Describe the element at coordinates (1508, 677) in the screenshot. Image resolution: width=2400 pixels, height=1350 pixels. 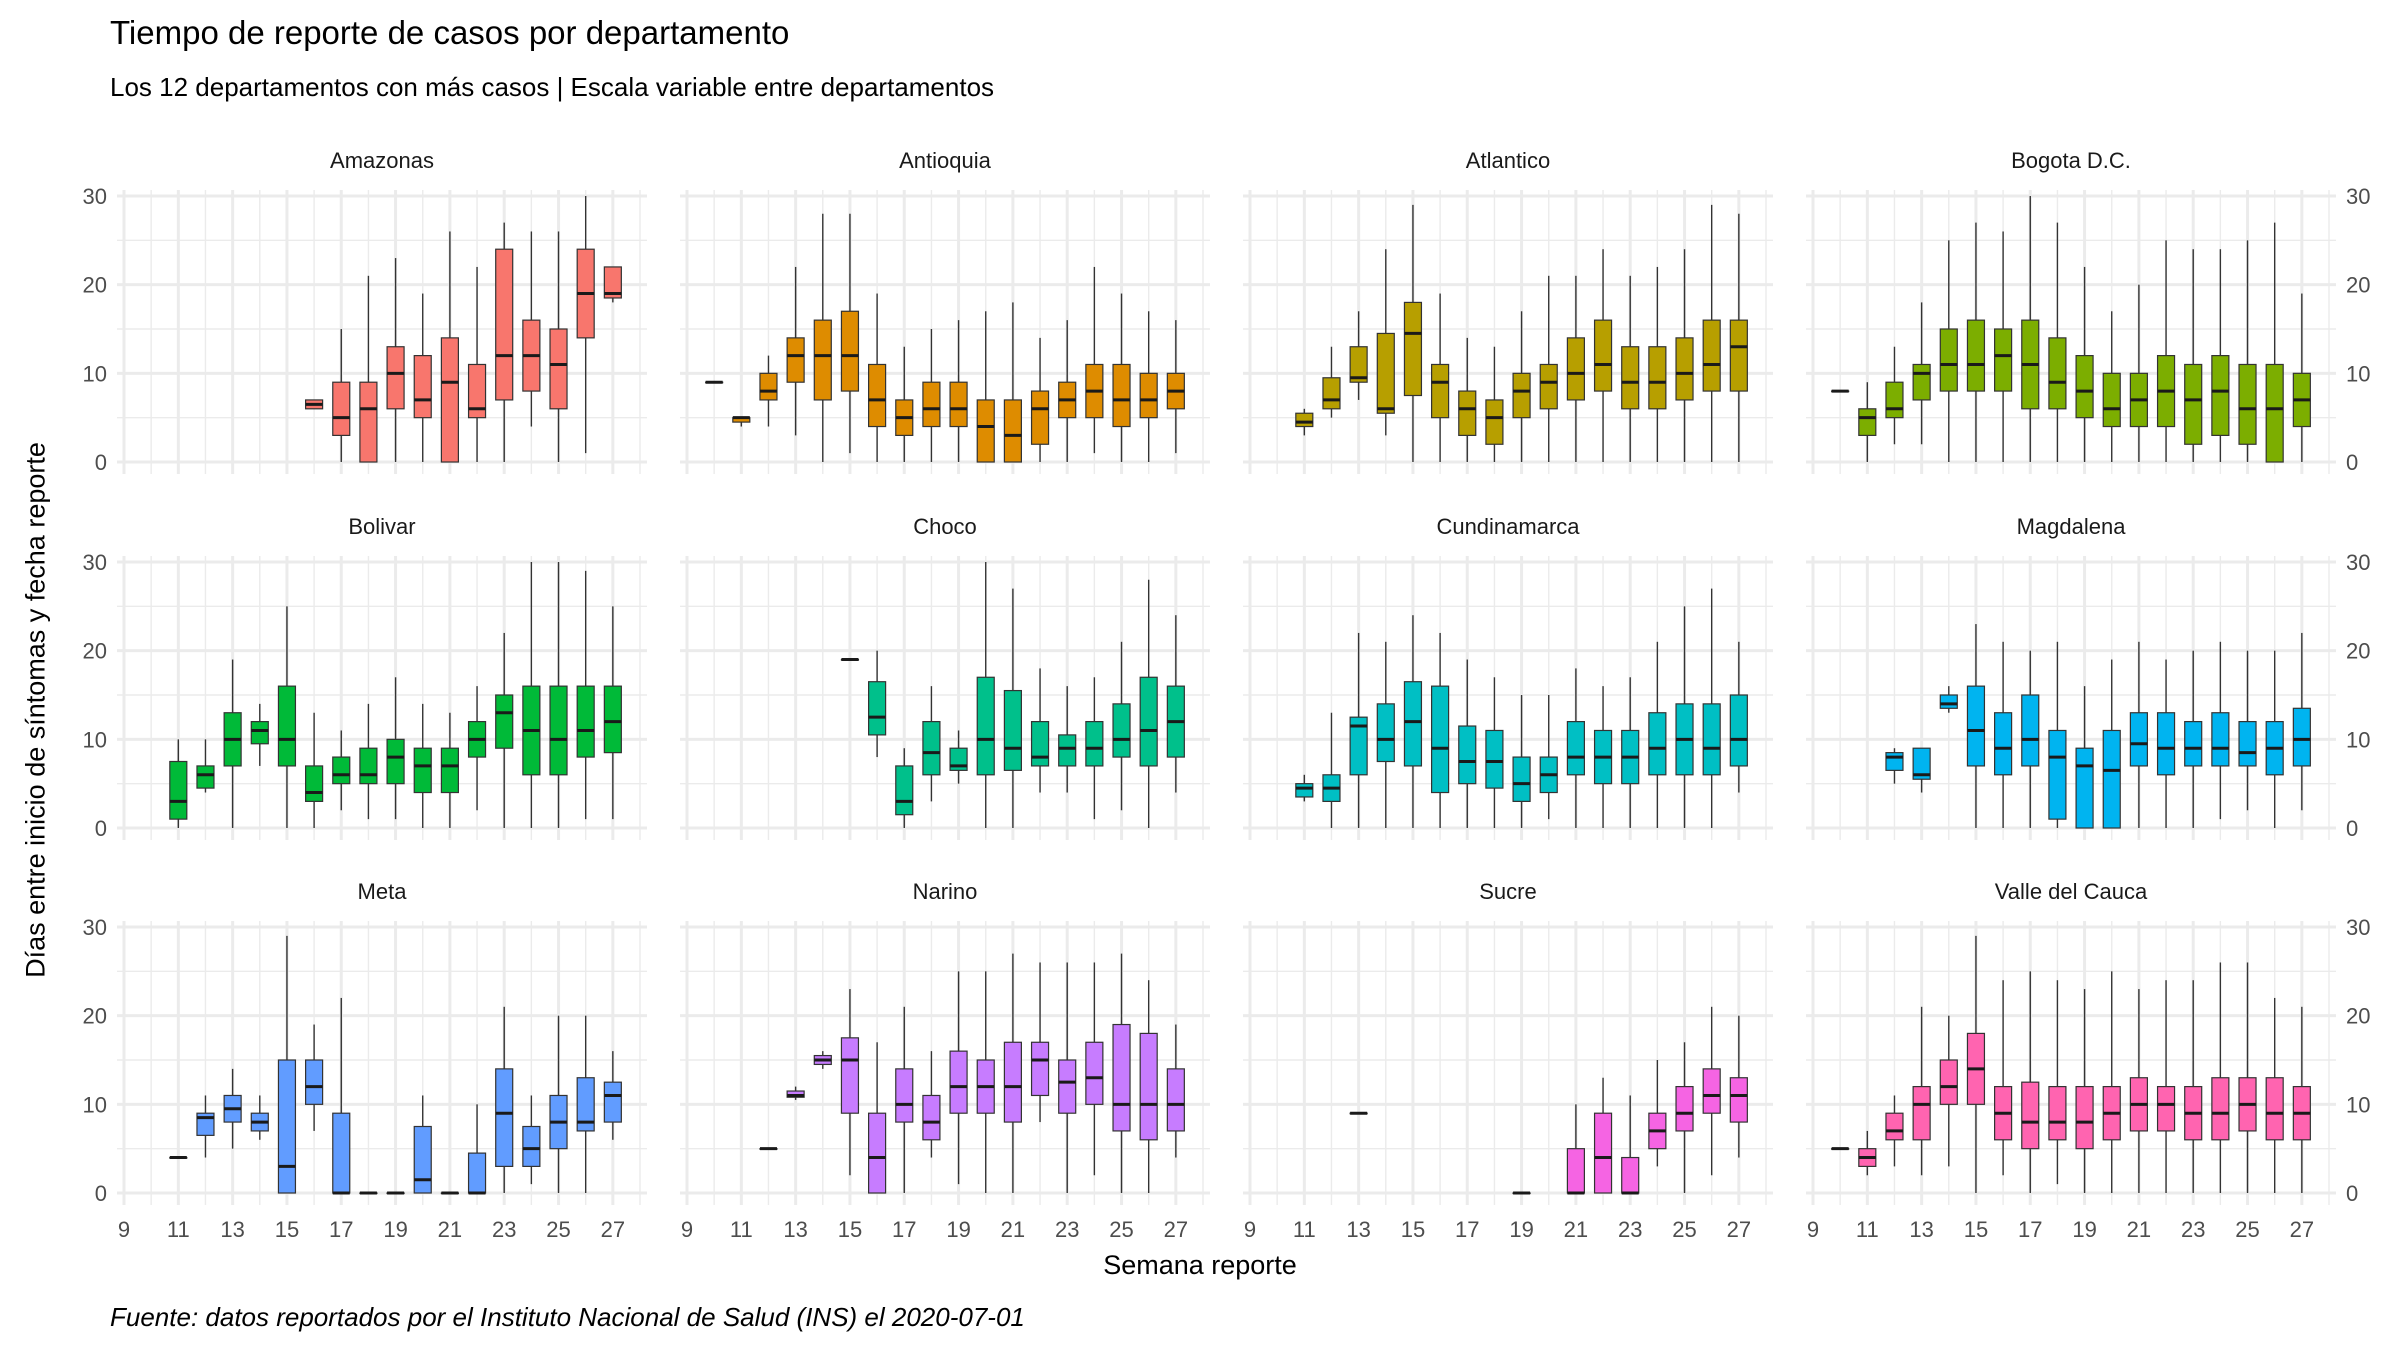
I see `facet-panel: Cundinamarca` at that location.